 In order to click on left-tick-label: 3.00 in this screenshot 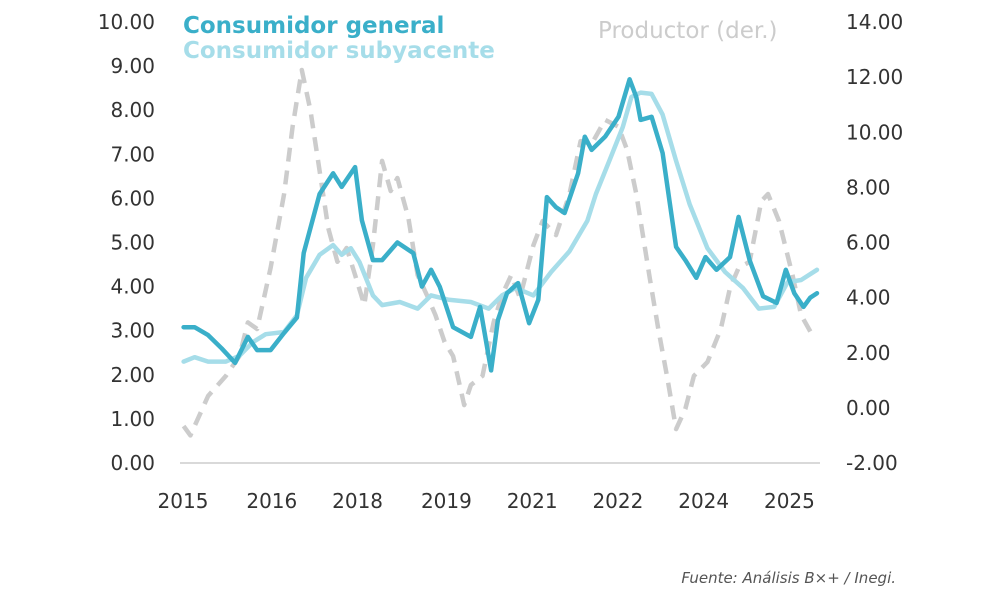, I will do `click(132, 331)`.